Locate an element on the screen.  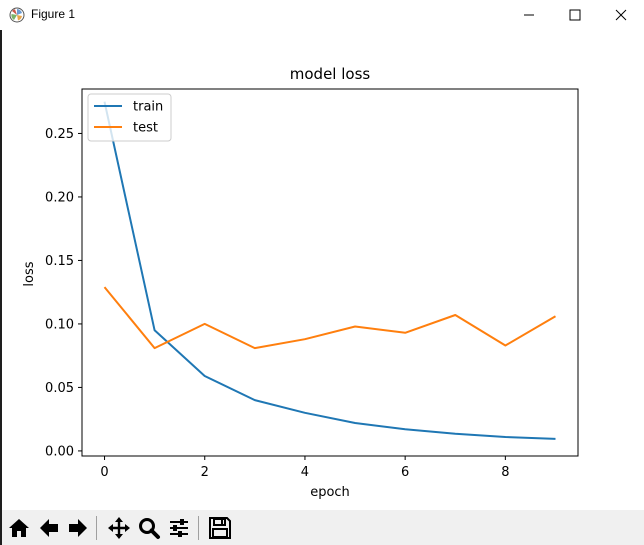
minimize-icon is located at coordinates (529, 15).